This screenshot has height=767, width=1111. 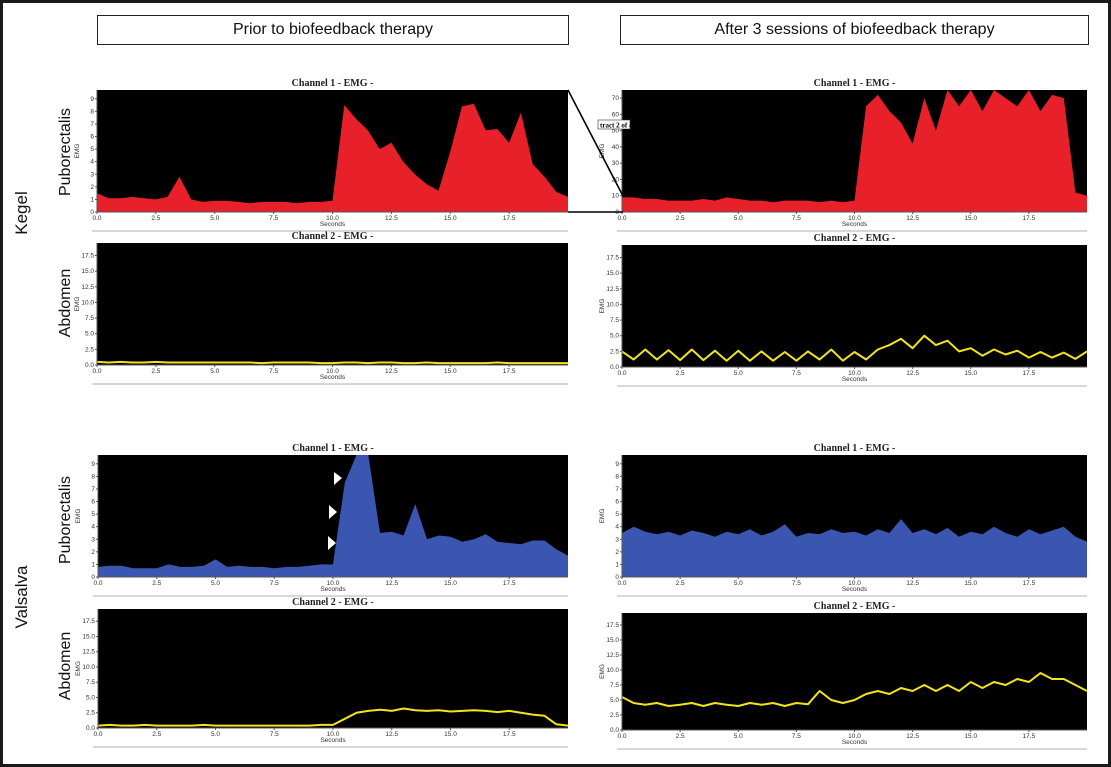 I want to click on y-tick-label: 6, so click(x=93, y=502).